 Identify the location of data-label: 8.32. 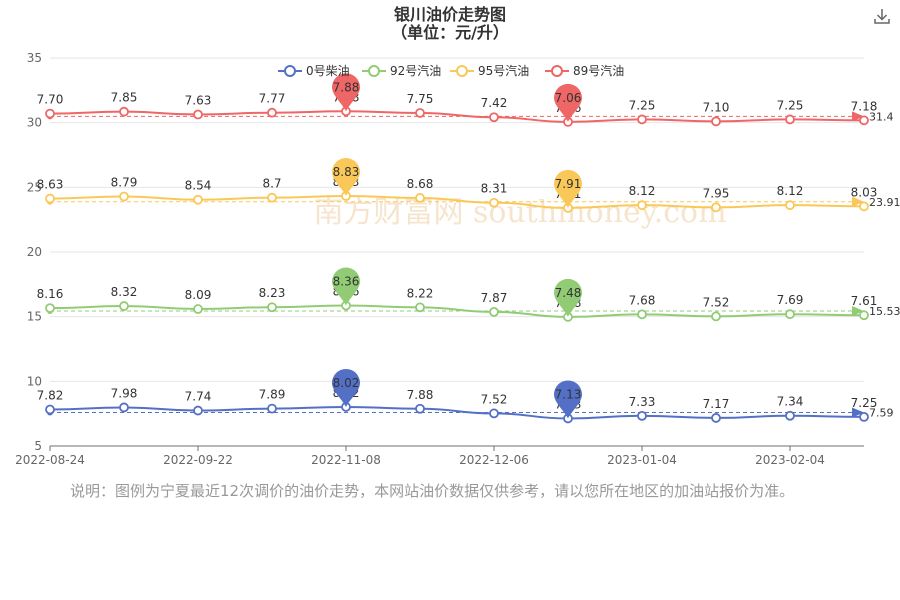
(124, 292).